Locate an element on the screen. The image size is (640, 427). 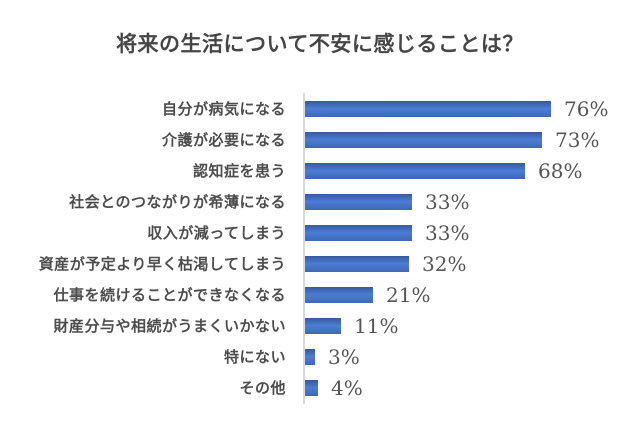
category-label: 特にない is located at coordinates (254, 357).